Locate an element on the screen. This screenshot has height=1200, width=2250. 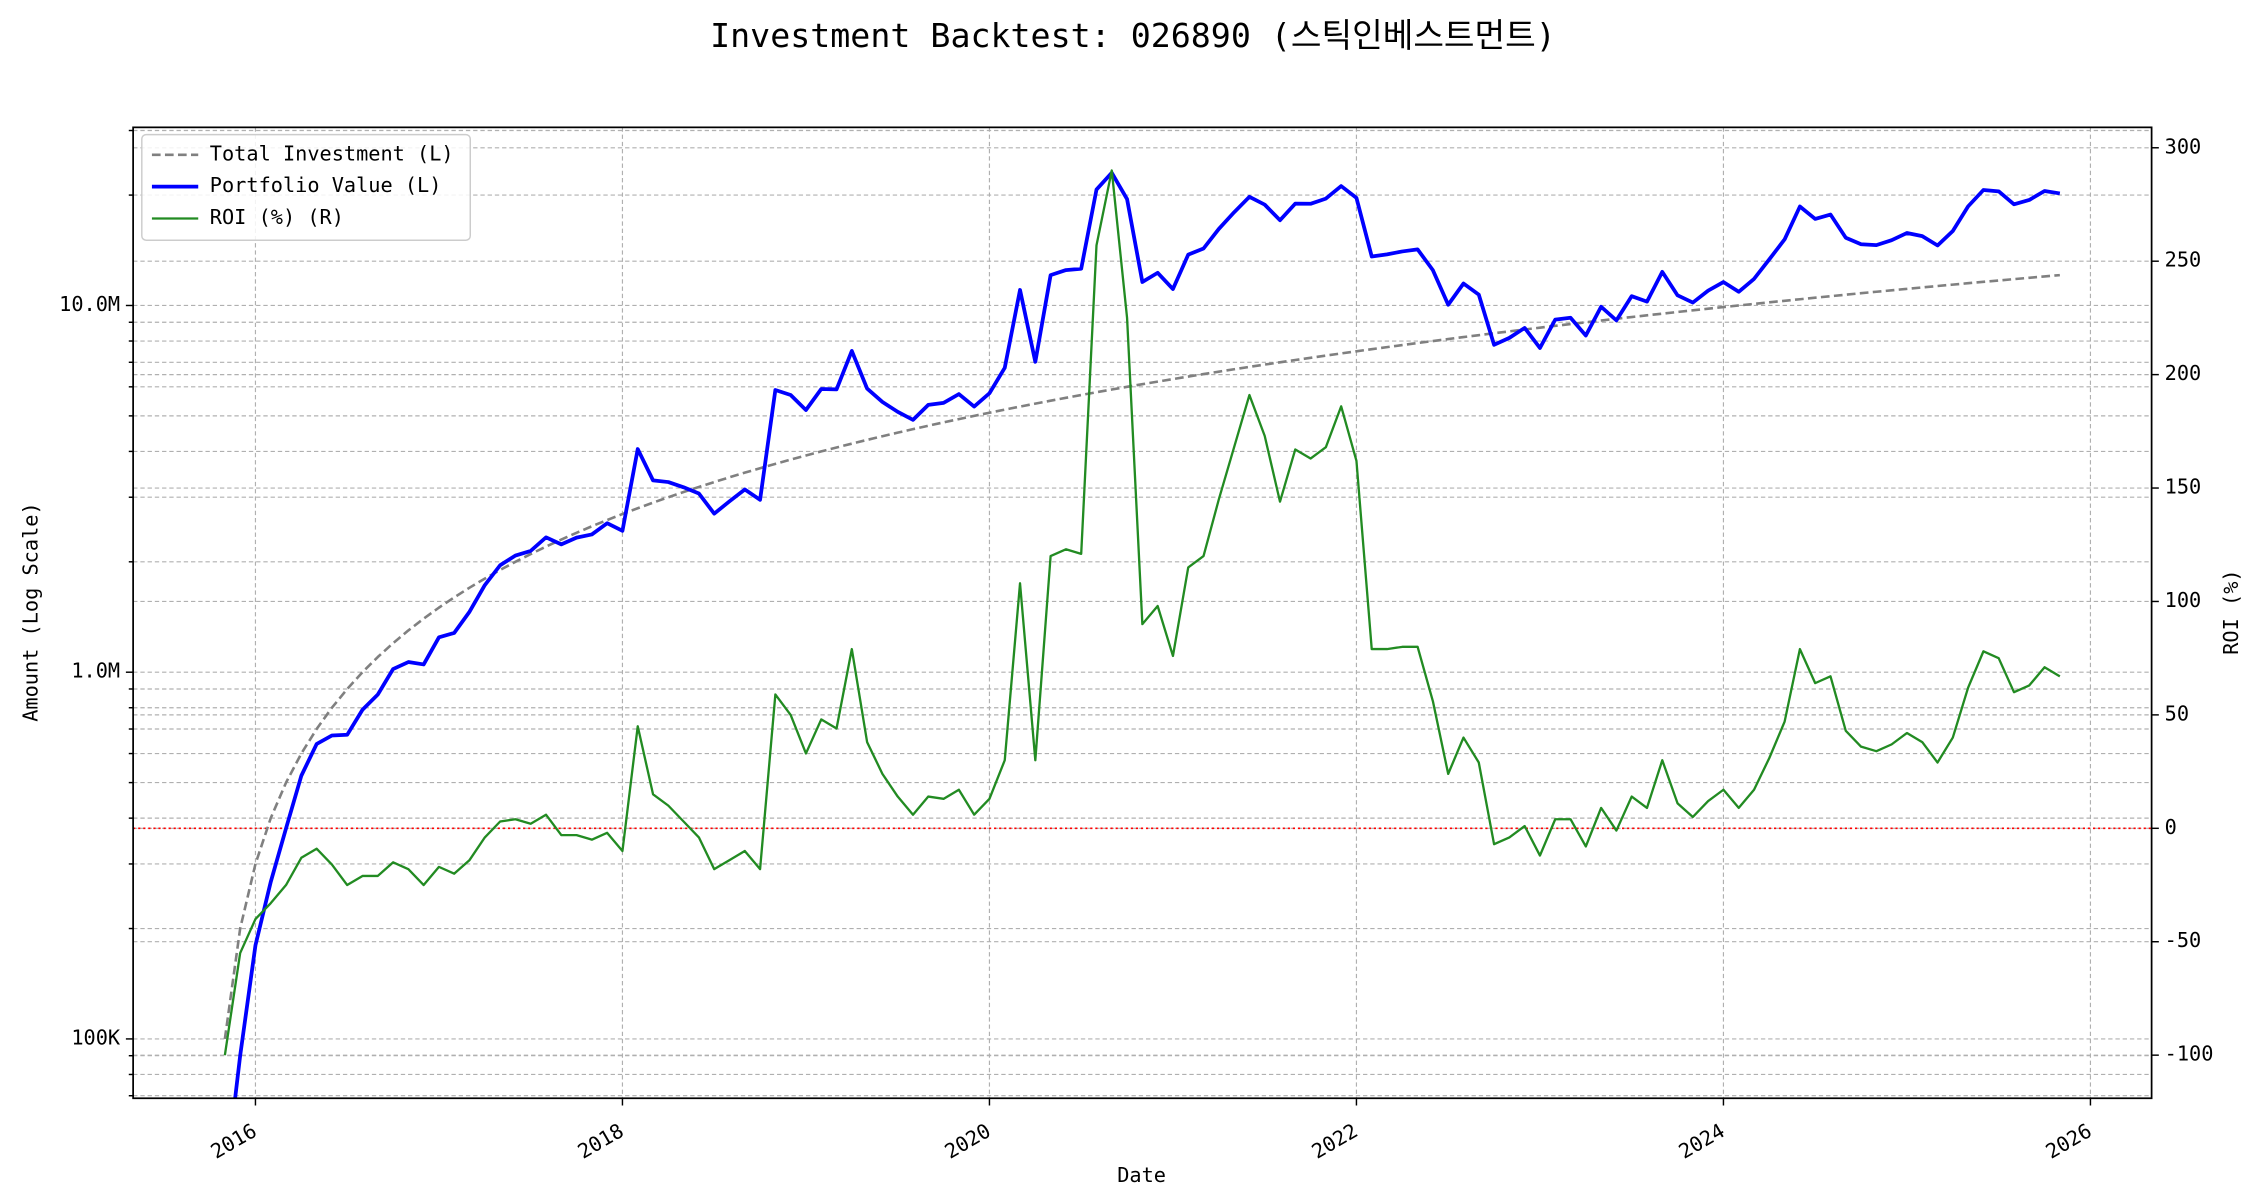
legend-box is located at coordinates (306, 187).